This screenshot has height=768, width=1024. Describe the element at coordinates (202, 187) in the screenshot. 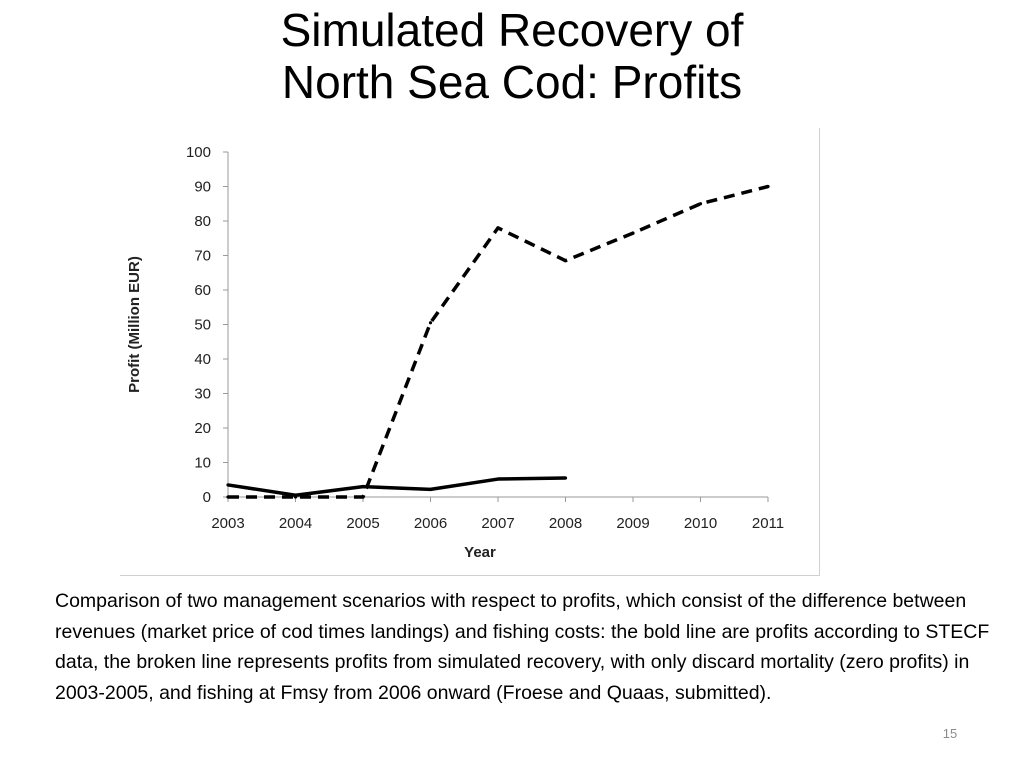

I see `y-tick-label-90: 90` at that location.